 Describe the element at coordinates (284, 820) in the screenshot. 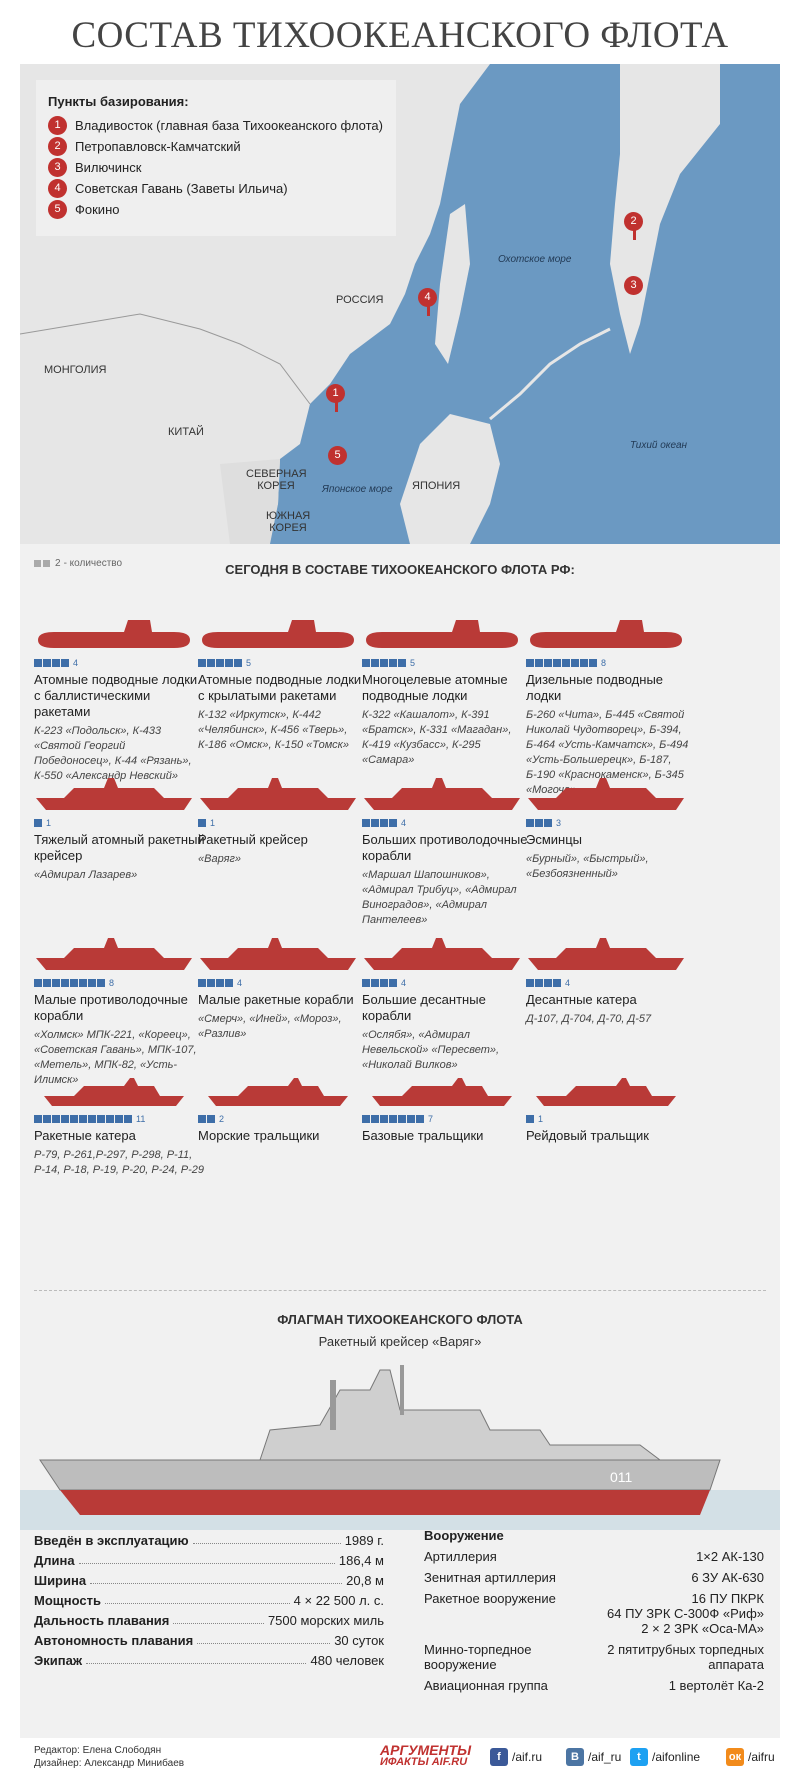

I see `fleet-card: 1 Ракетный крейсер «Варяг»` at that location.